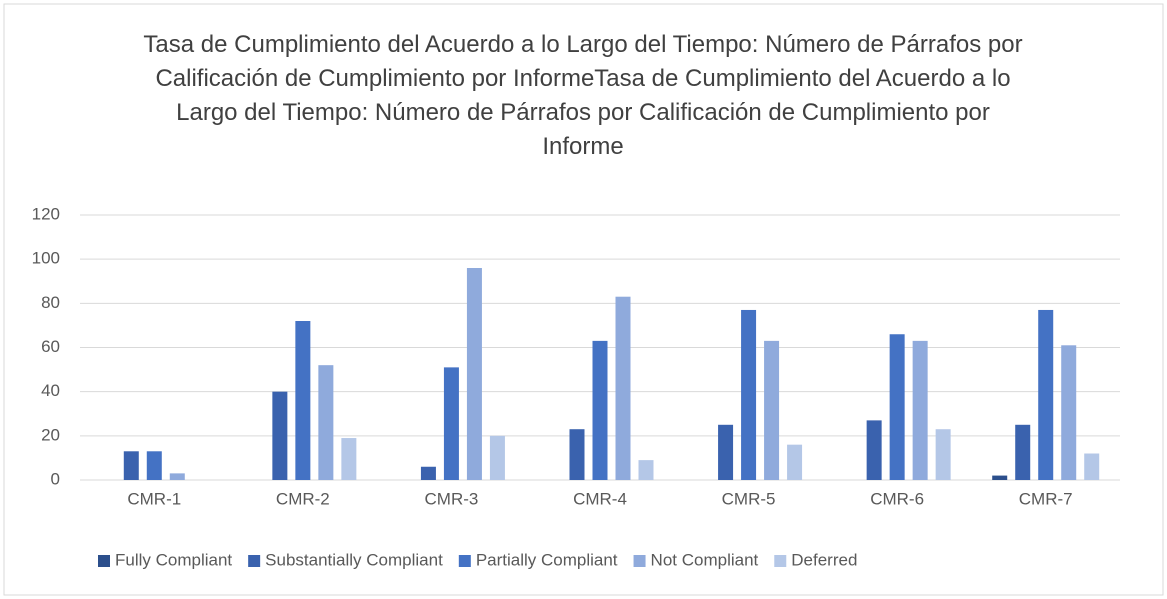 Image resolution: width=1167 pixels, height=599 pixels. What do you see at coordinates (50, 434) in the screenshot?
I see `y-tick-label: 20` at bounding box center [50, 434].